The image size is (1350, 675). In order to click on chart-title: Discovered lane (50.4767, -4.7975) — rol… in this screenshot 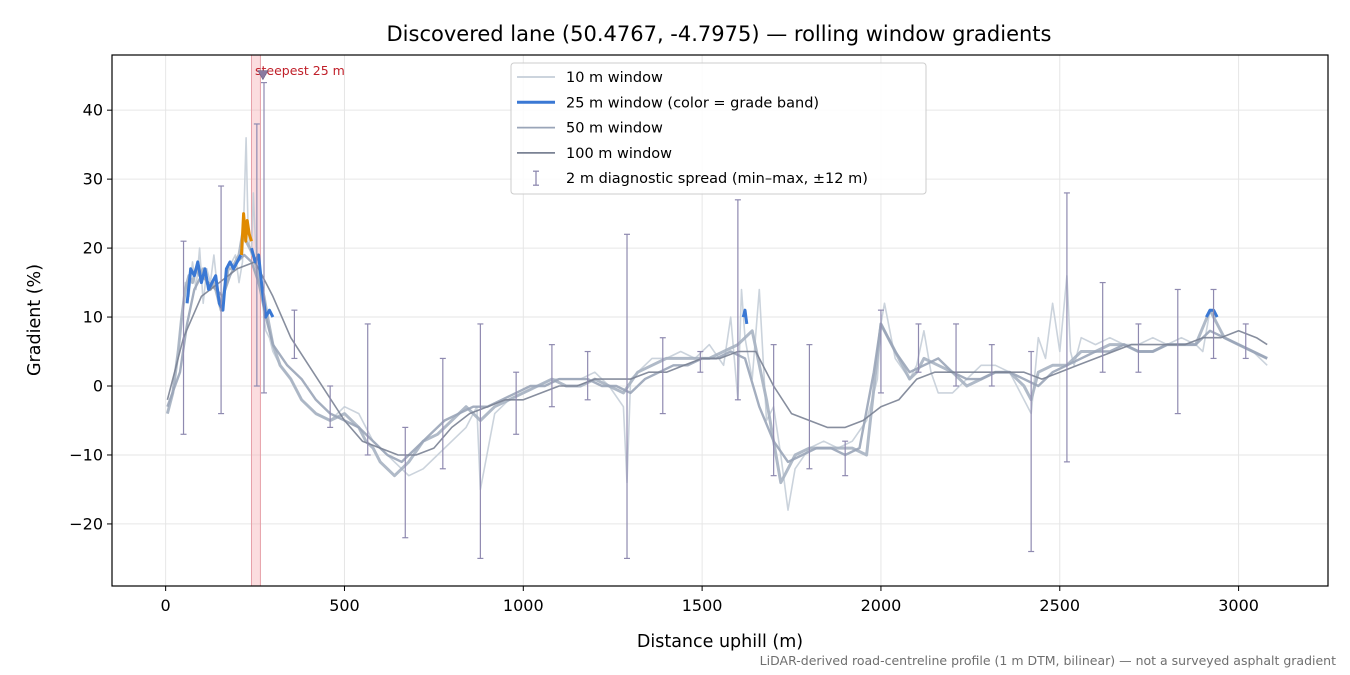, I will do `click(719, 34)`.